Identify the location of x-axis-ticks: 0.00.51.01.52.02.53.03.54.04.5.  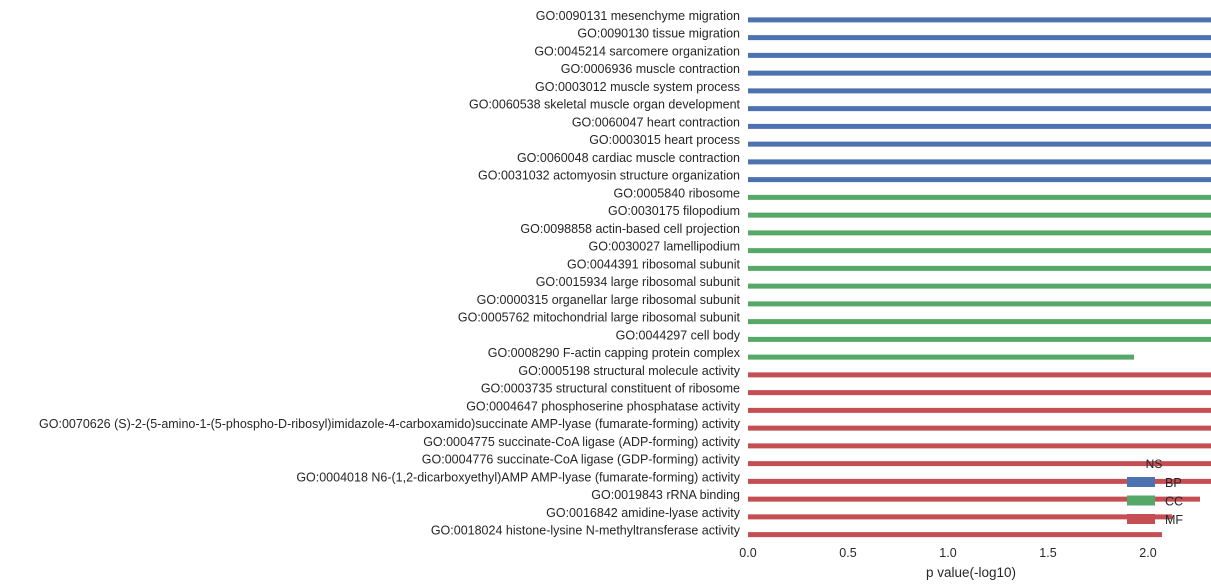
(947, 553).